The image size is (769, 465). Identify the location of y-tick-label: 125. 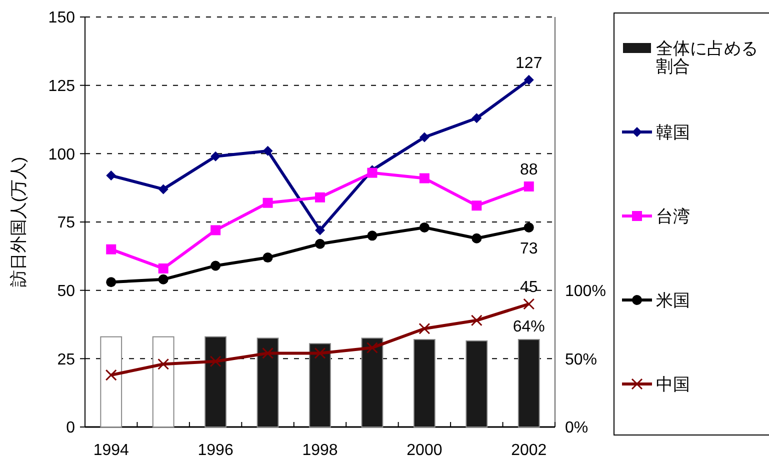
(62, 86).